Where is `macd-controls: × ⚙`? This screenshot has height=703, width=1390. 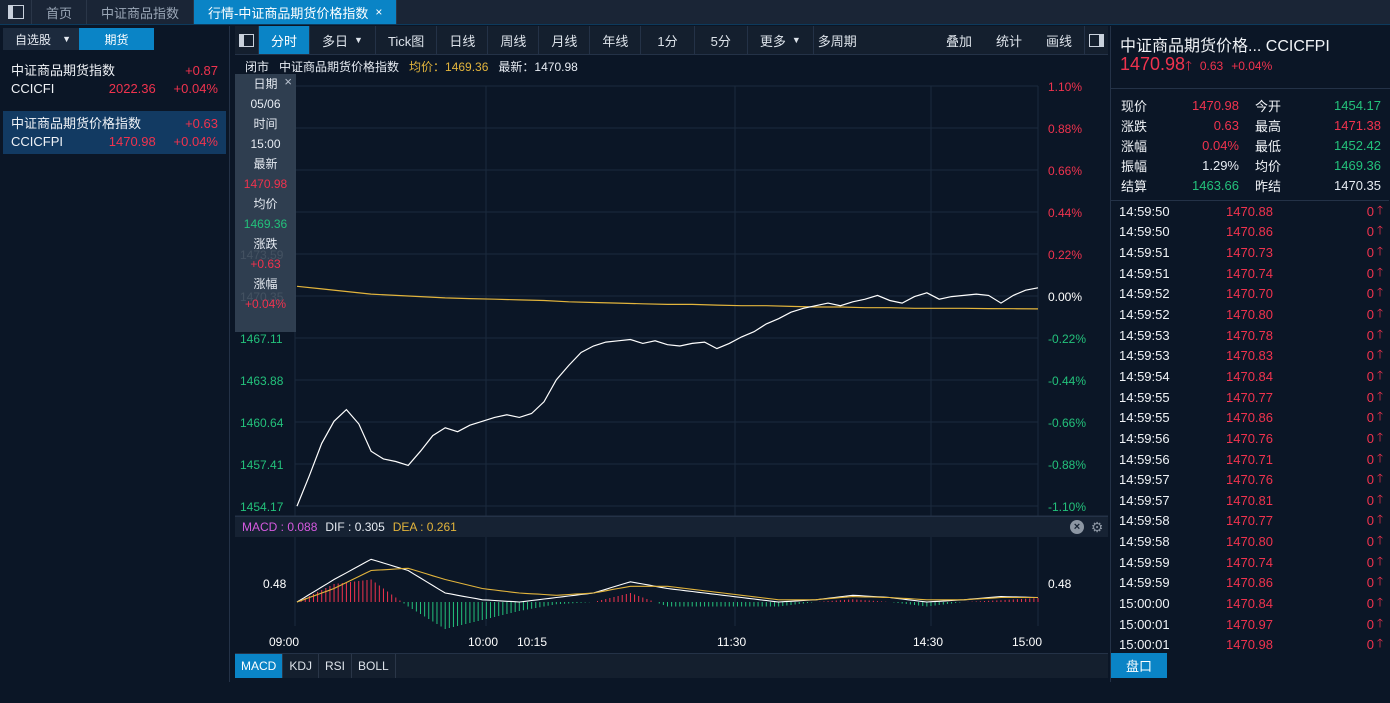 macd-controls: × ⚙ is located at coordinates (1087, 526).